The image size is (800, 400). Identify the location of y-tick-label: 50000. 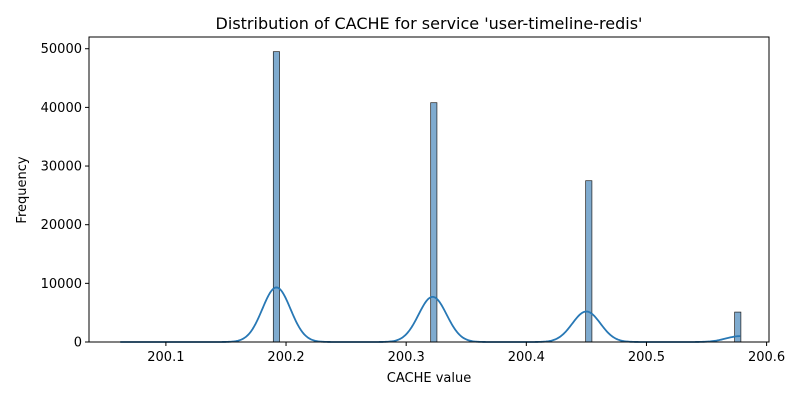
(61, 49).